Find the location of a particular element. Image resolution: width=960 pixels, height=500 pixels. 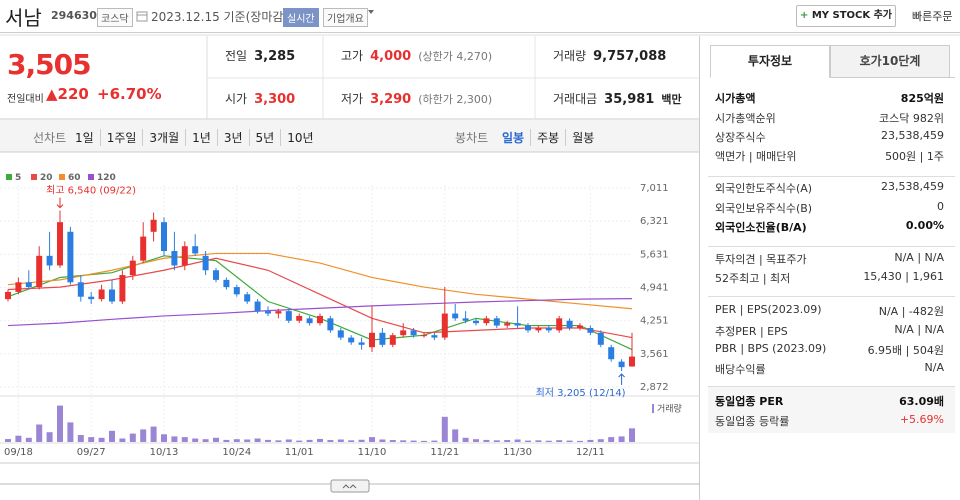

line-periods: 1일 1주일 3개월 1년 3년 5년 10년 is located at coordinates (194, 137).